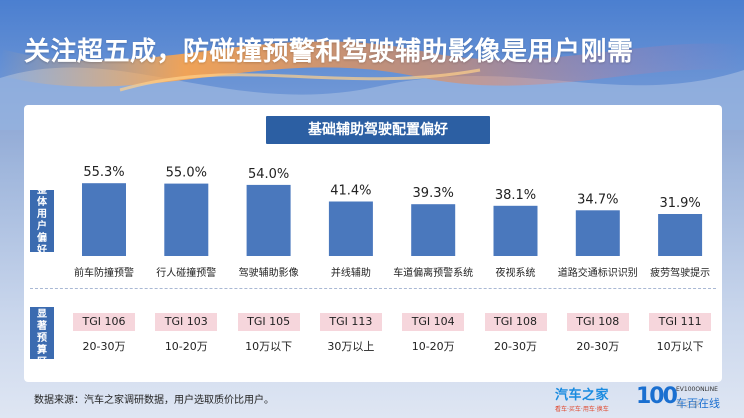 This screenshot has height=418, width=744. Describe the element at coordinates (597, 199) in the screenshot. I see `value-label-6: 34.7%` at that location.